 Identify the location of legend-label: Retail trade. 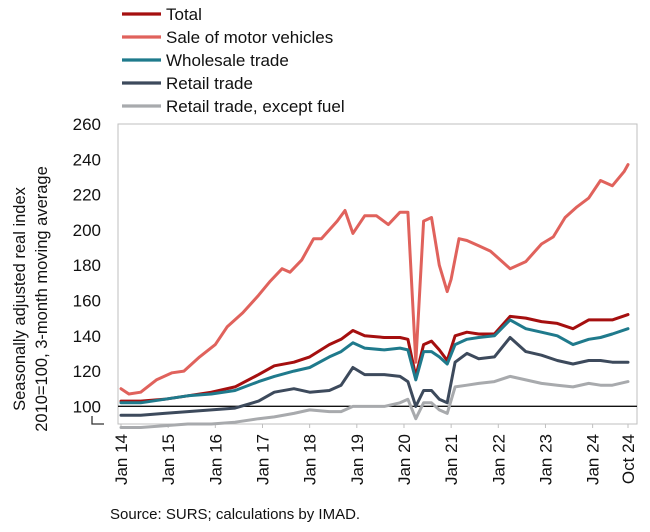
(209, 83).